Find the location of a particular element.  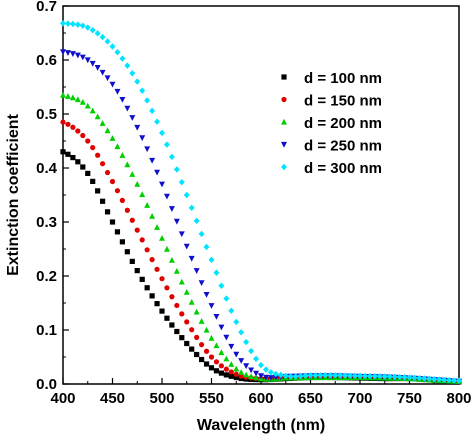

x-tick-label: 750 is located at coordinates (409, 398).